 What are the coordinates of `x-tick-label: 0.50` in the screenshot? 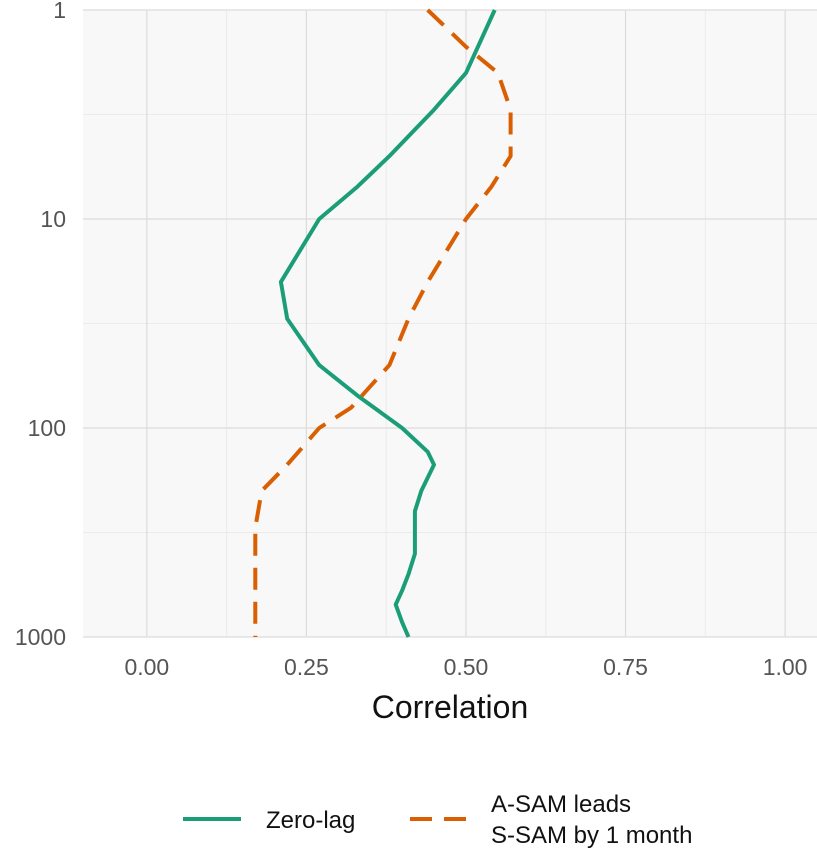 It's located at (466, 667).